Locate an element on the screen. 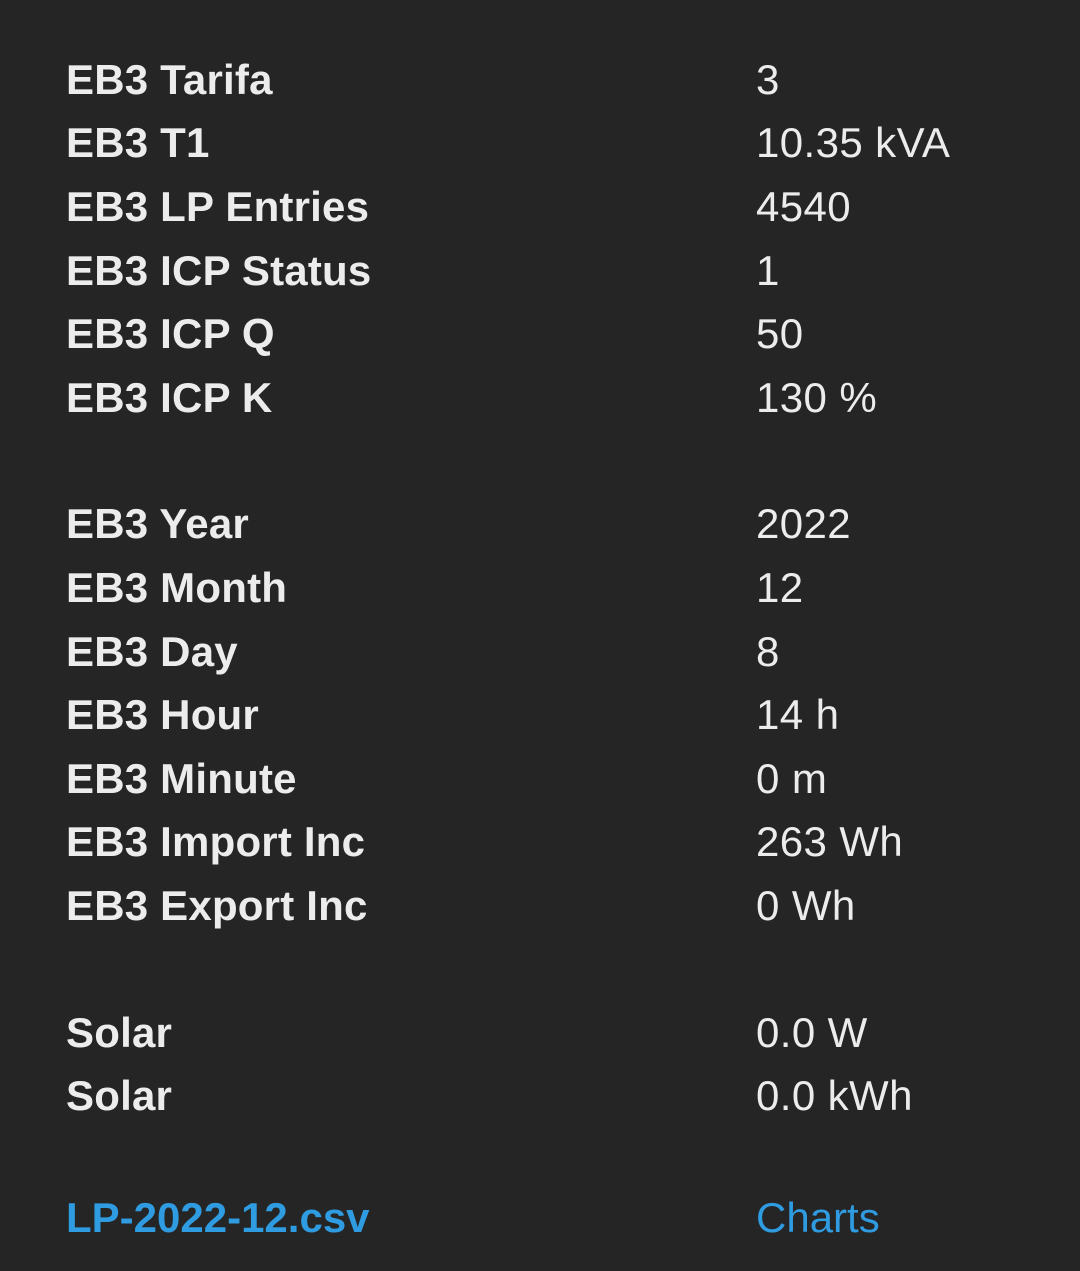 This screenshot has height=1271, width=1080. csv-download-link: LP-2022-12.csv is located at coordinates (218, 1217).